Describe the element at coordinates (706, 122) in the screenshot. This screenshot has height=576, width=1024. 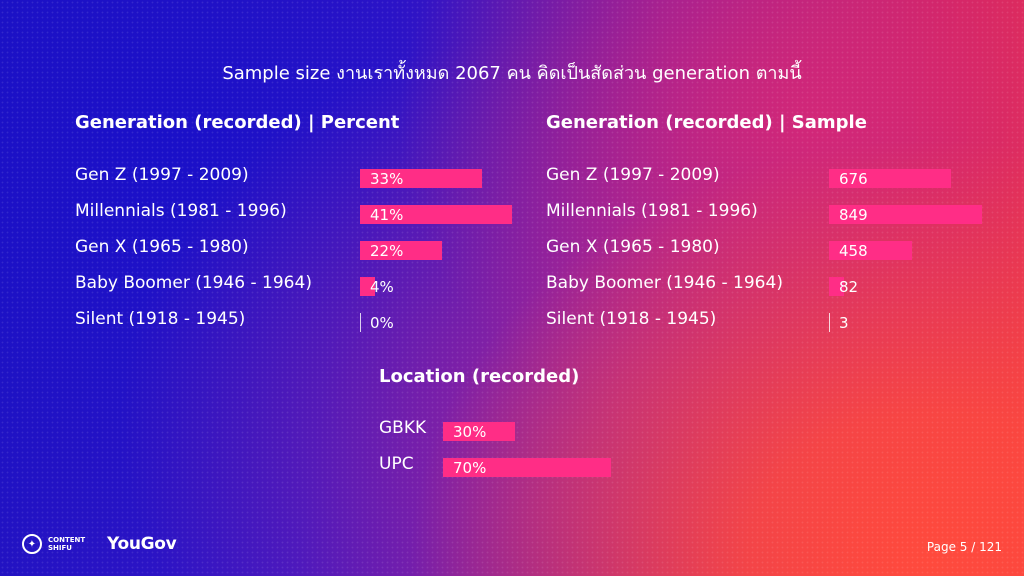
I see `chart-title-sample: Generation (recorded) | Sample` at that location.